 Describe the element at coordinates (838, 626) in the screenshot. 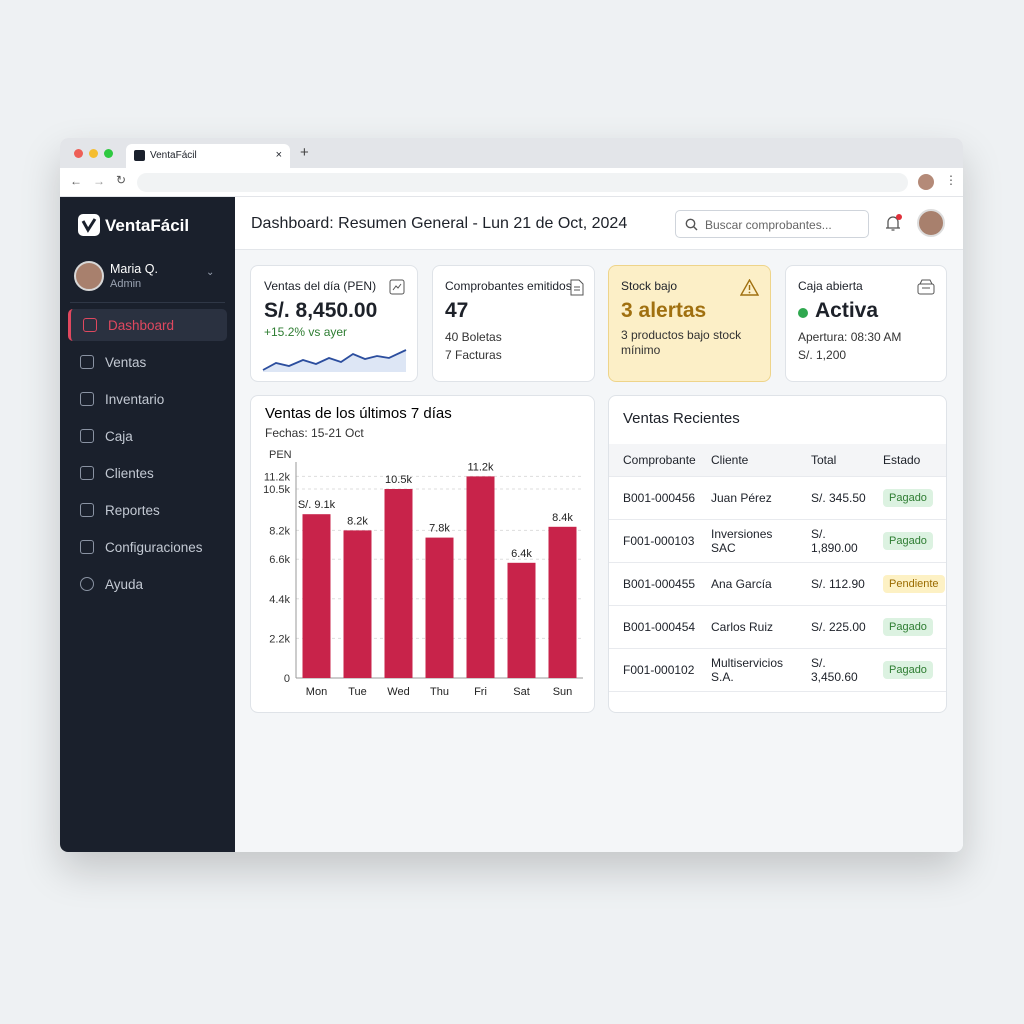

I see `cell-text: S/. 225.00` at that location.